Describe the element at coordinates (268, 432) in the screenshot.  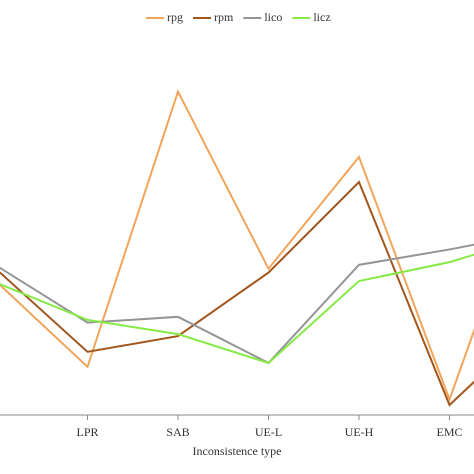
I see `x-tick-label: UE-L` at that location.